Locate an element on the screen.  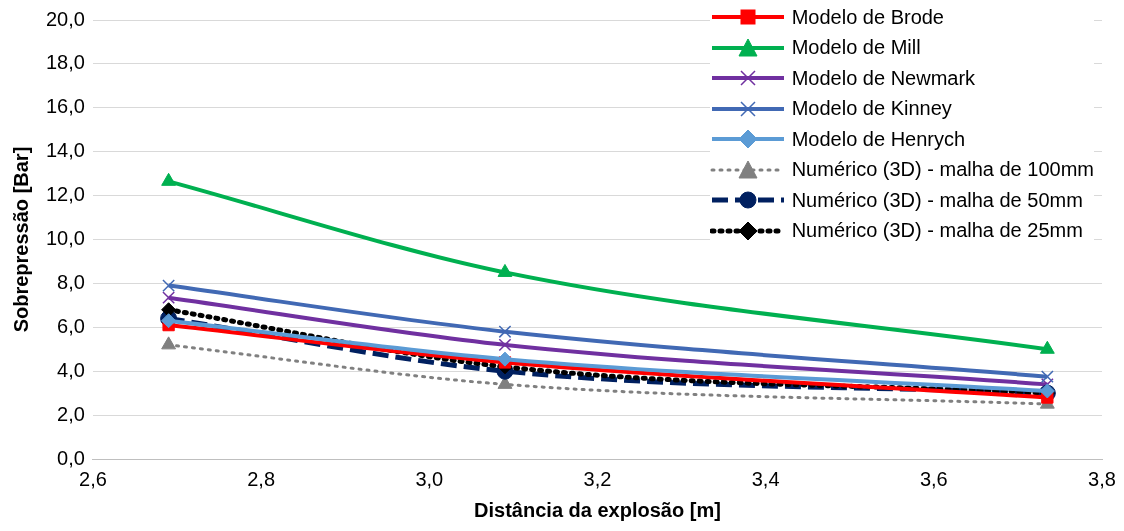
x-tick-label: 3,6 is located at coordinates (933, 478).